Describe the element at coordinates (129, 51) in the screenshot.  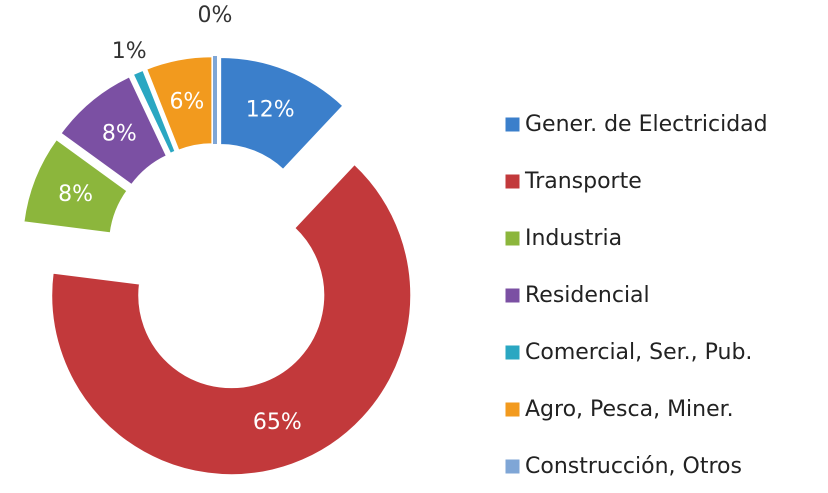
I see `data-label: 1%` at that location.